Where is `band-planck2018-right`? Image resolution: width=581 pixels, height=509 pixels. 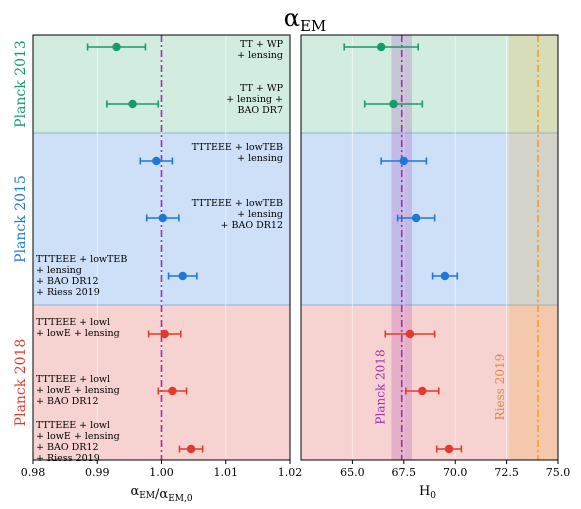 band-planck2018-right is located at coordinates (429, 382).